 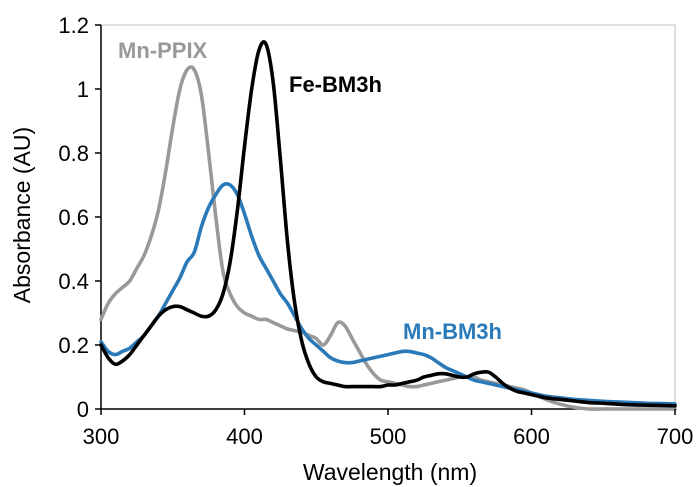 What do you see at coordinates (531, 436) in the screenshot?
I see `x-tick-label: 600` at bounding box center [531, 436].